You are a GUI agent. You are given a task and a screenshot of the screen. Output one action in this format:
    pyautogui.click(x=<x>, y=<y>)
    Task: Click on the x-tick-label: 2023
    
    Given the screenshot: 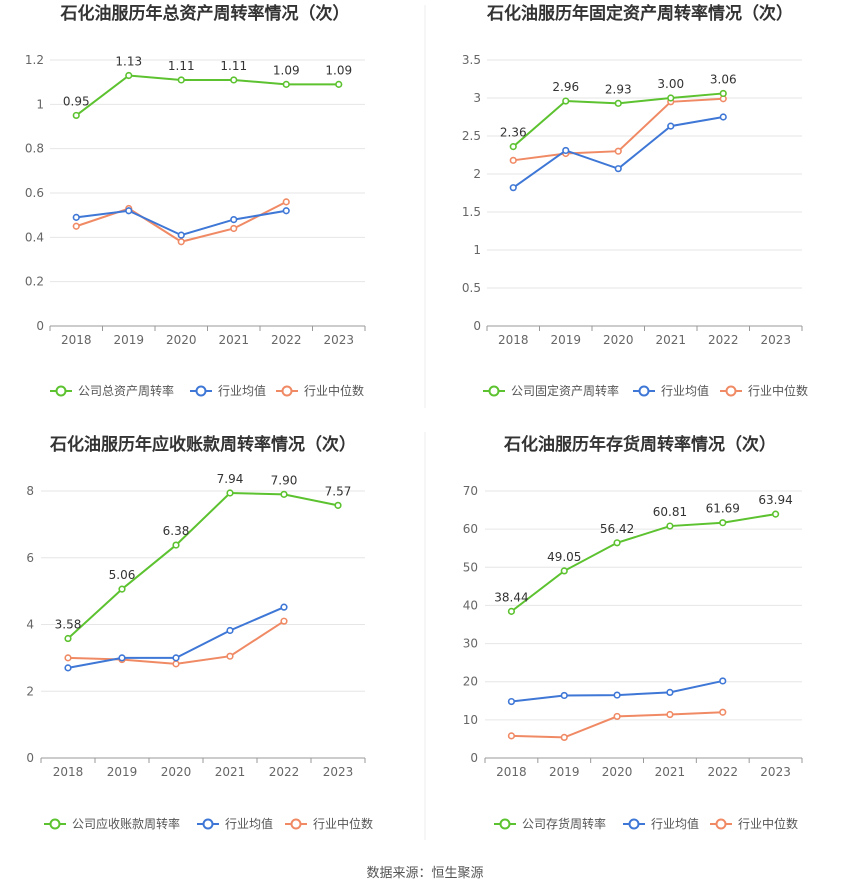 What is the action you would take?
    pyautogui.click(x=775, y=772)
    